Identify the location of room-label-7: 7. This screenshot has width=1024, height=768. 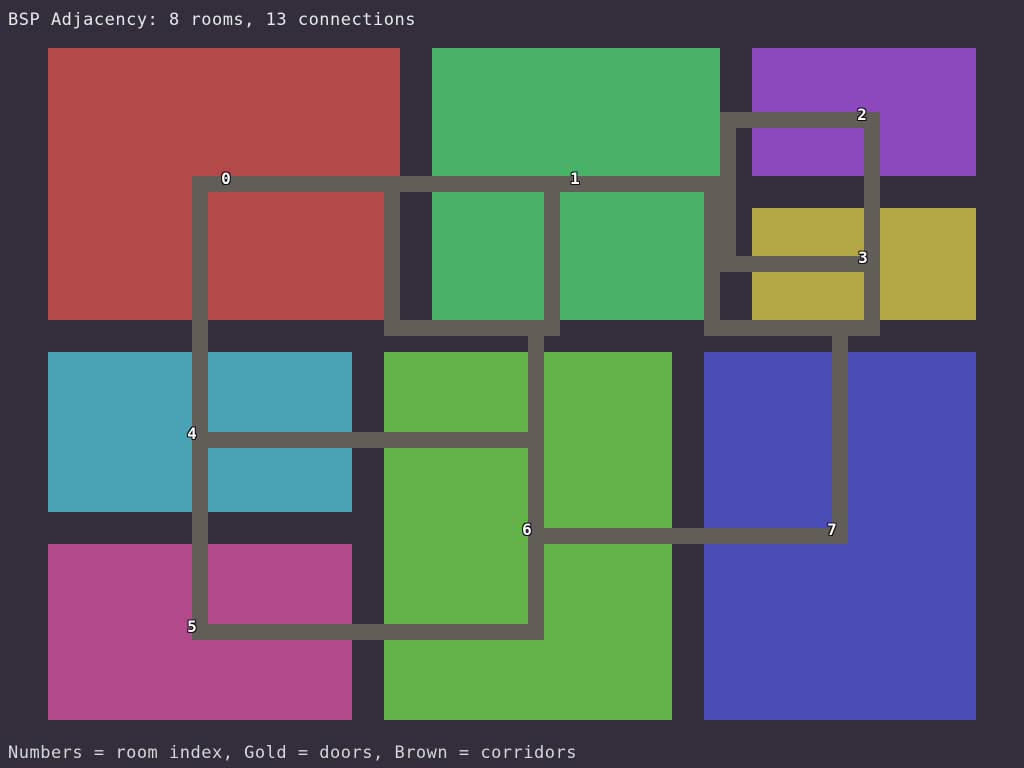
(832, 529).